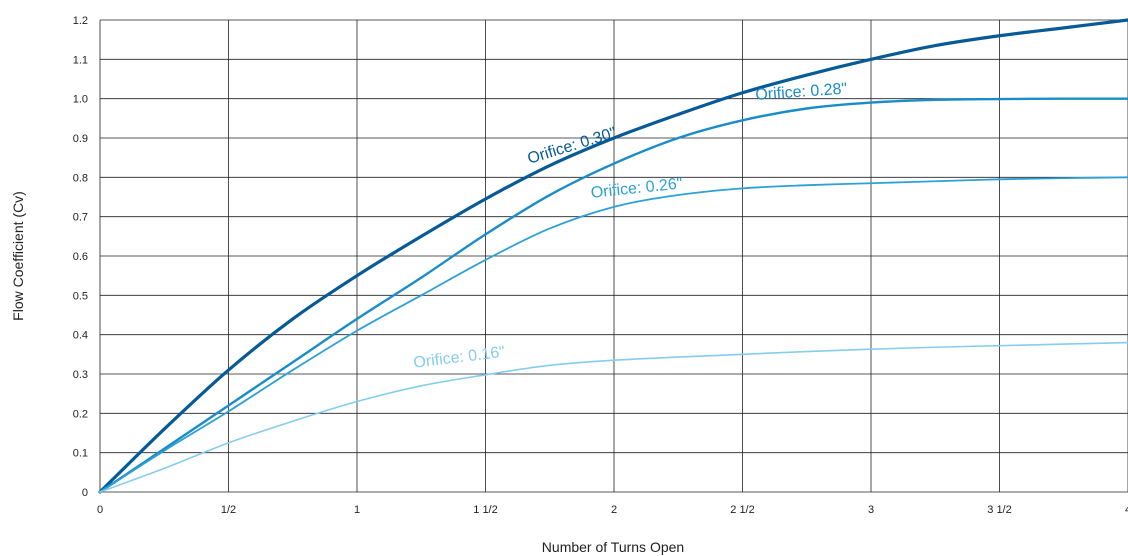  I want to click on x-tick-label: 1/2, so click(228, 510).